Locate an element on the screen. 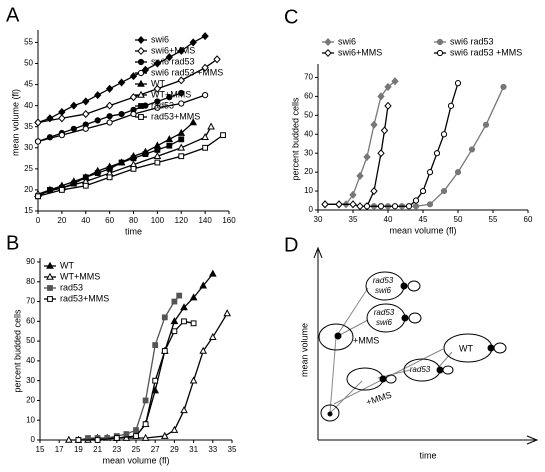 This screenshot has width=545, height=472. x-tick-label: 120 is located at coordinates (182, 220).